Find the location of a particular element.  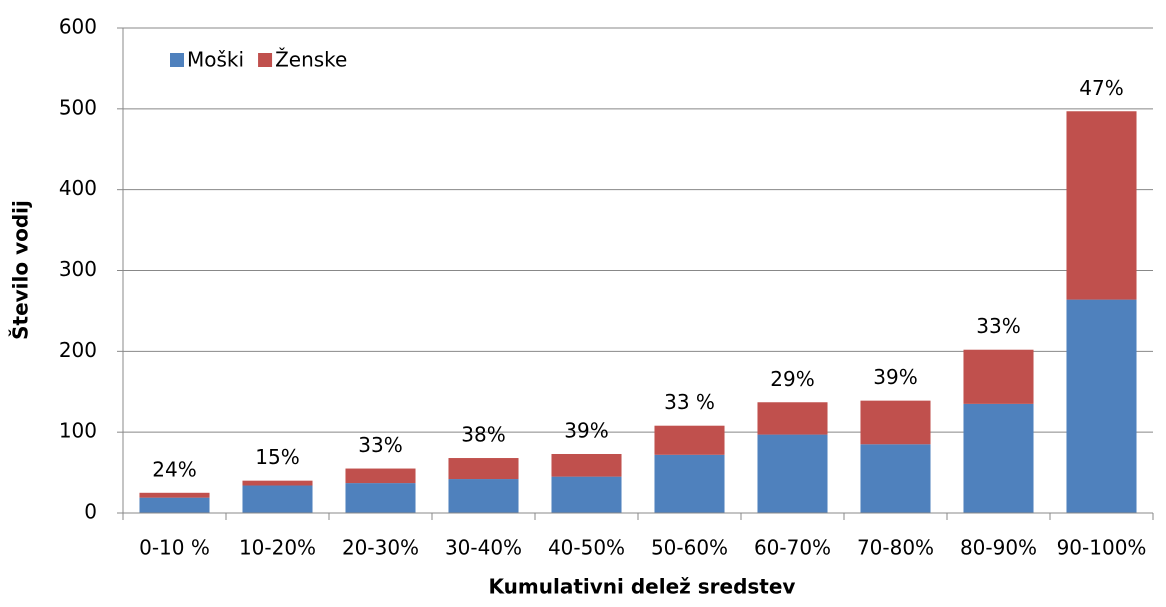

bar-label: 33 % is located at coordinates (689, 402).